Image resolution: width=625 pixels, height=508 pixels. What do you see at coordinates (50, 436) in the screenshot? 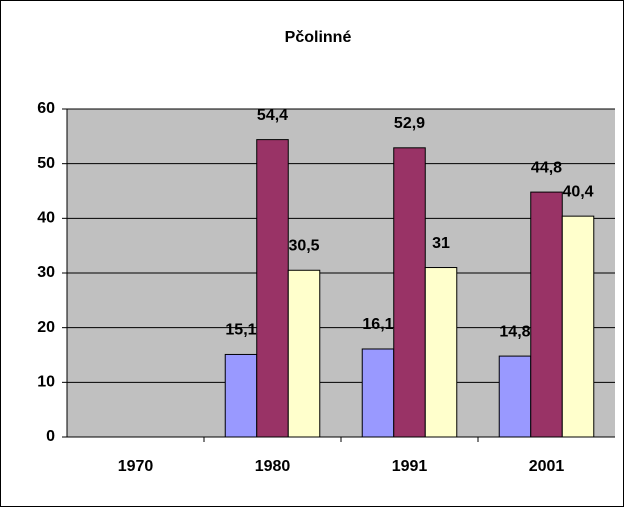
I see `y-tick-label: 0` at bounding box center [50, 436].